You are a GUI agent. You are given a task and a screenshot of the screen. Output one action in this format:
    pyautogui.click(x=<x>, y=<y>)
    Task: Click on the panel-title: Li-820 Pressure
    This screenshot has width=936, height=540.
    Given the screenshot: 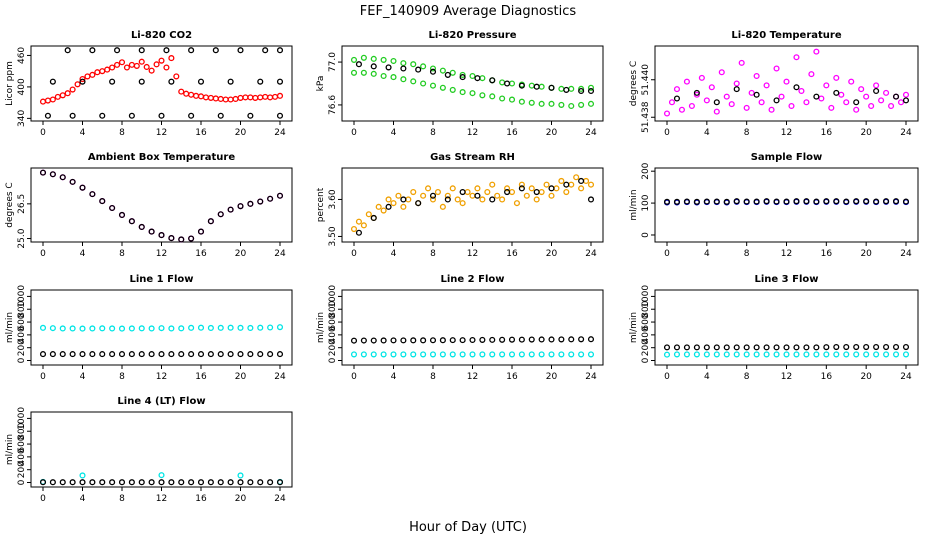 What is the action you would take?
    pyautogui.click(x=472, y=35)
    